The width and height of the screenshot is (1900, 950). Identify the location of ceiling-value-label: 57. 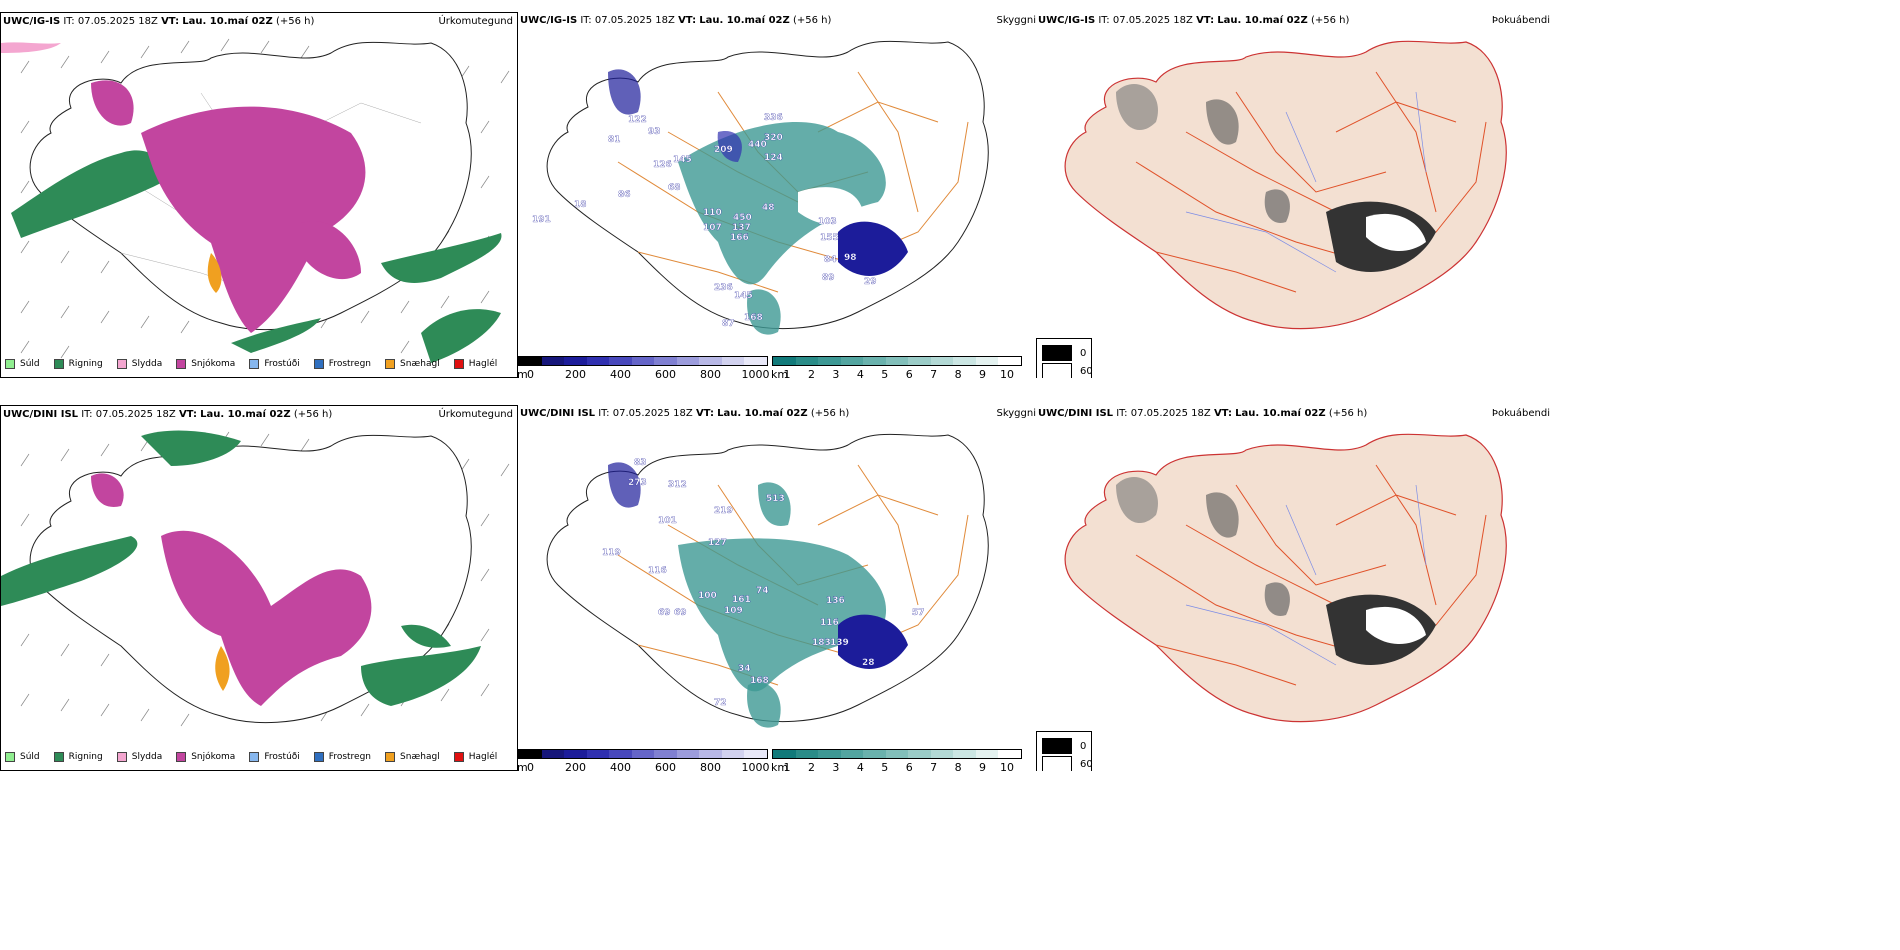
(918, 613).